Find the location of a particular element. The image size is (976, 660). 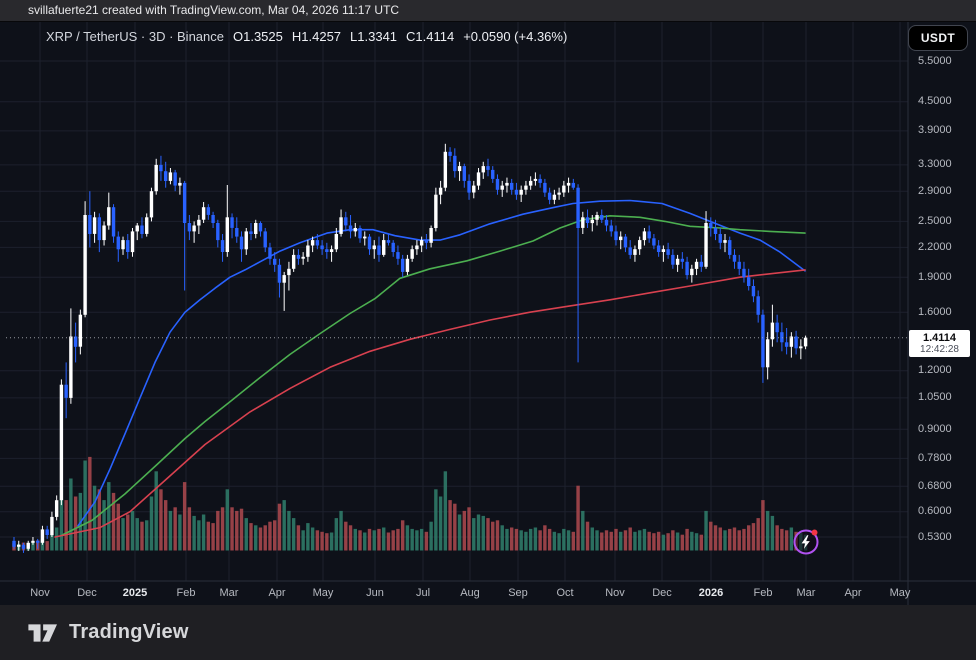

currency-toggle-button: USDT is located at coordinates (938, 38).